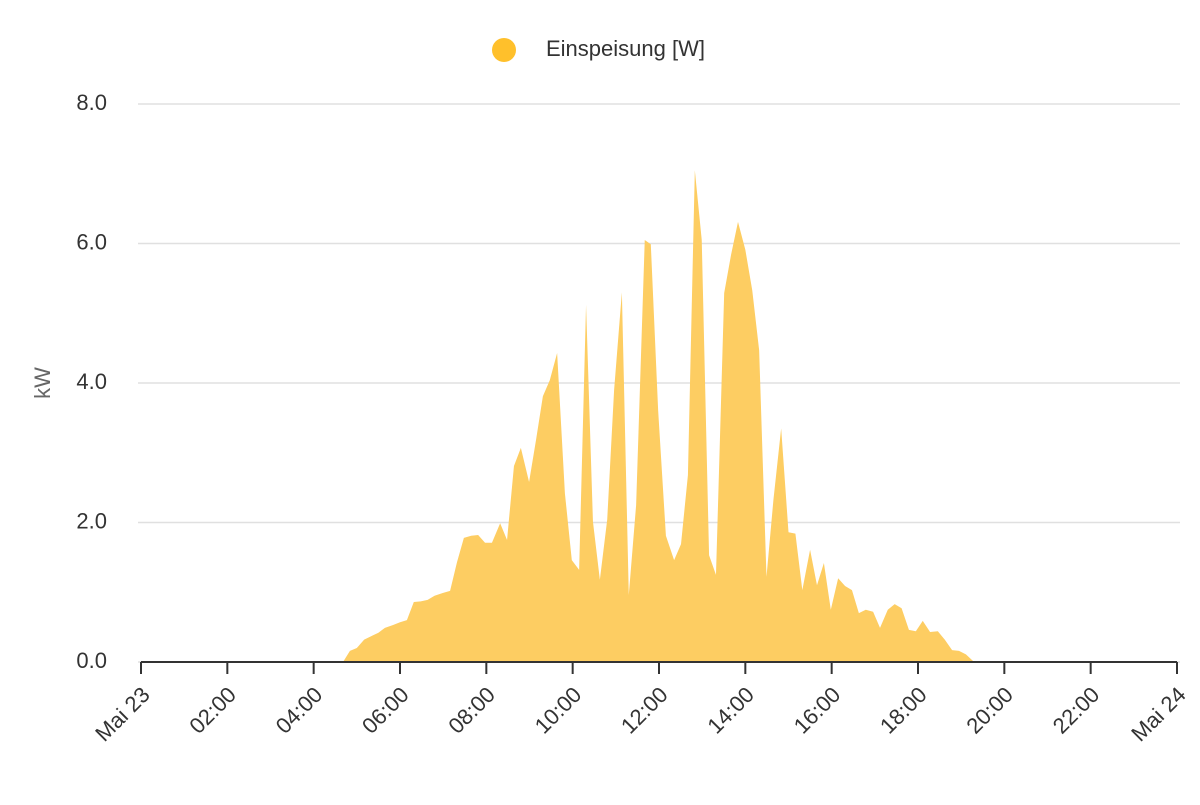 This screenshot has width=1200, height=805. What do you see at coordinates (122, 714) in the screenshot?
I see `x-tick-label: Mai 23` at bounding box center [122, 714].